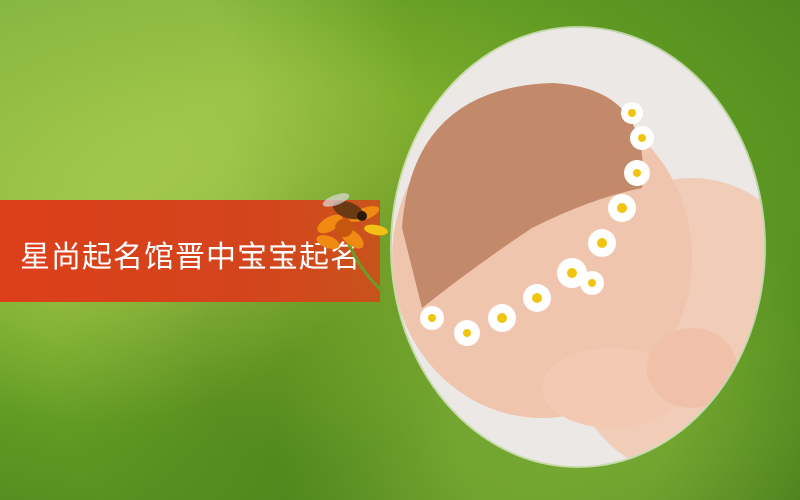 Image resolution: width=800 pixels, height=500 pixels. Describe the element at coordinates (352, 241) in the screenshot. I see `bee-flower-icon` at that location.